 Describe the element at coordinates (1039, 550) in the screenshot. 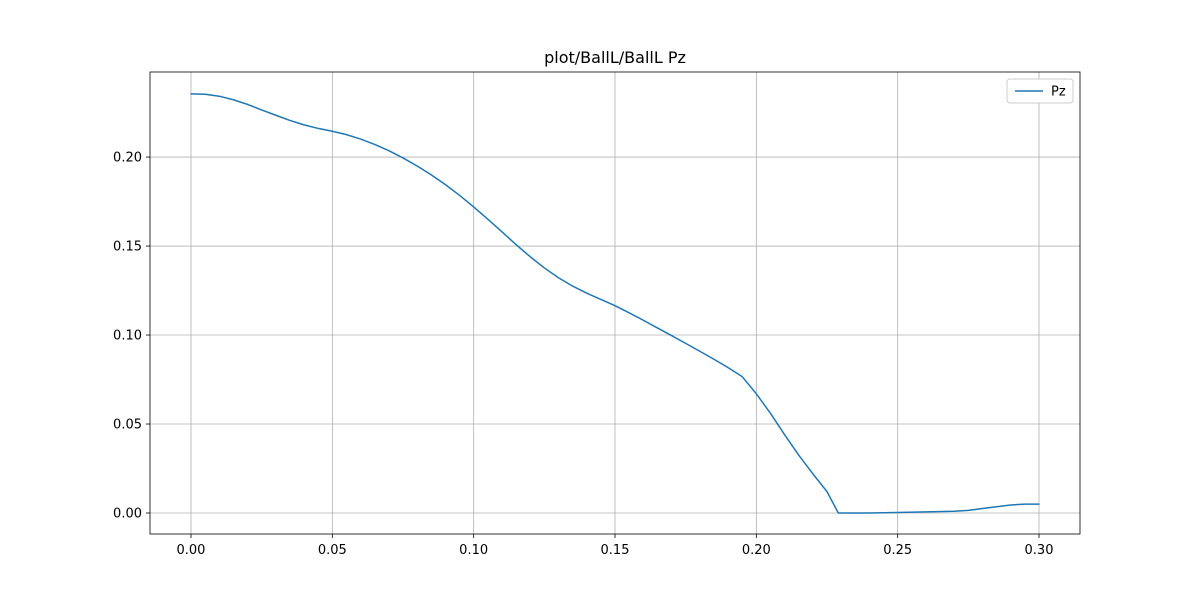

I see `x-tick-label: 0.30` at that location.